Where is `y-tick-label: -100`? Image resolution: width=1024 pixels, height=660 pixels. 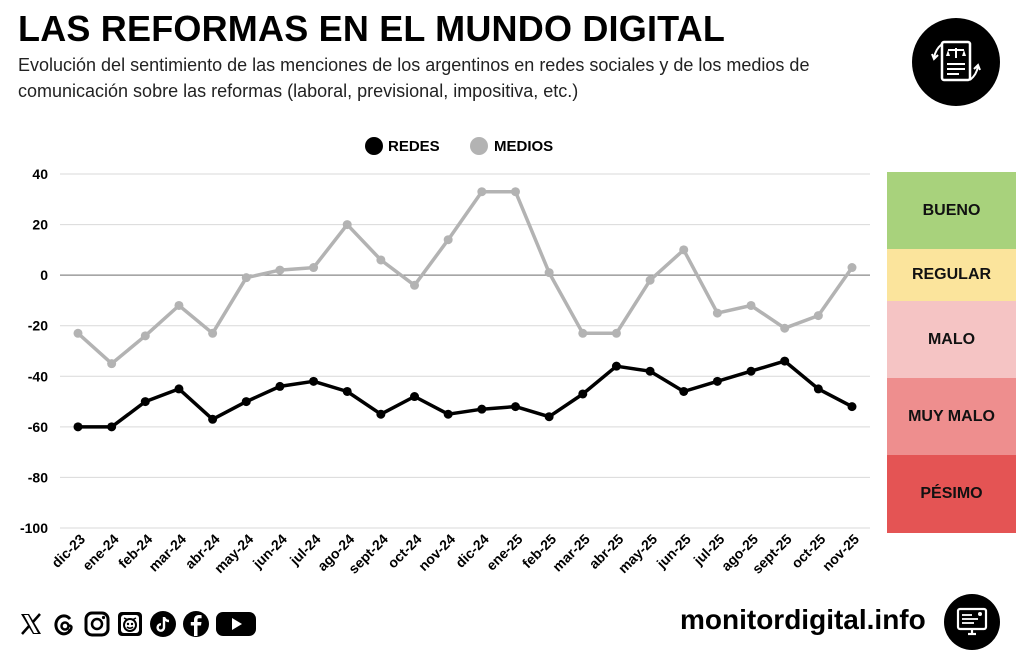
y-tick-label: -100 is located at coordinates (34, 528).